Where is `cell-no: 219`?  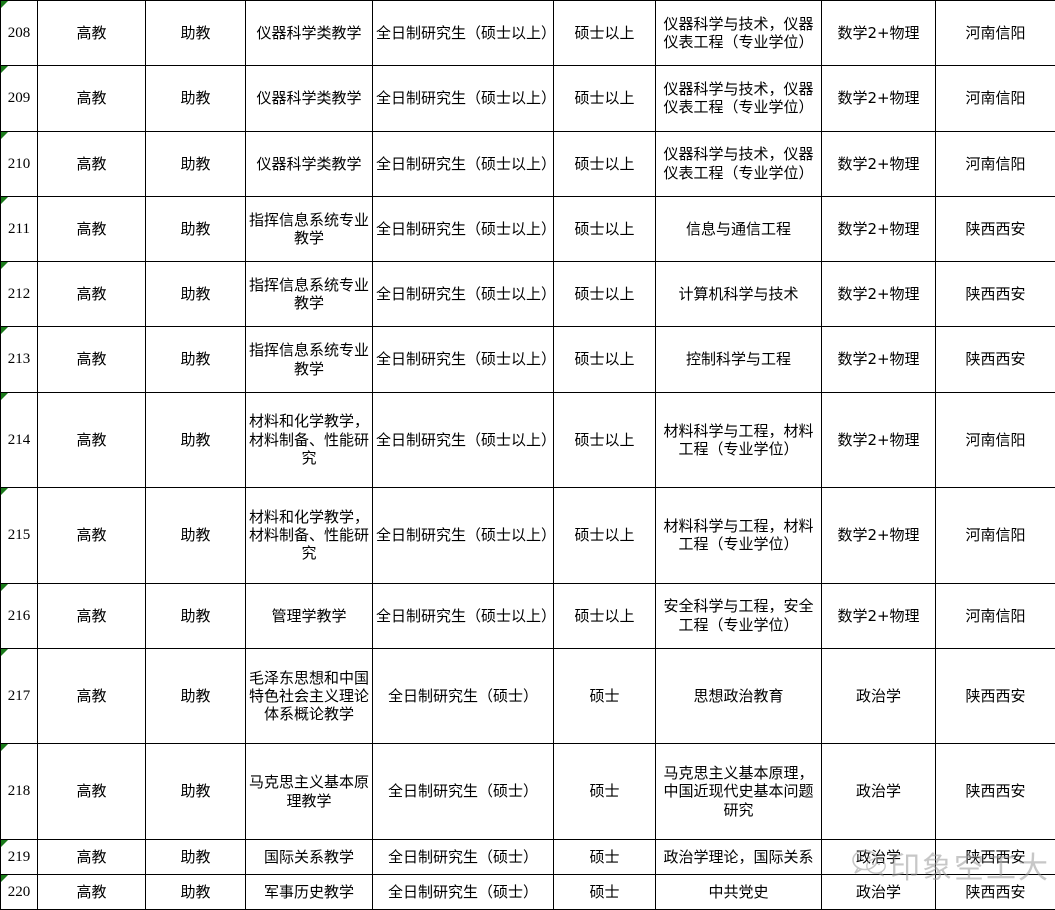 cell-no: 219 is located at coordinates (19, 856).